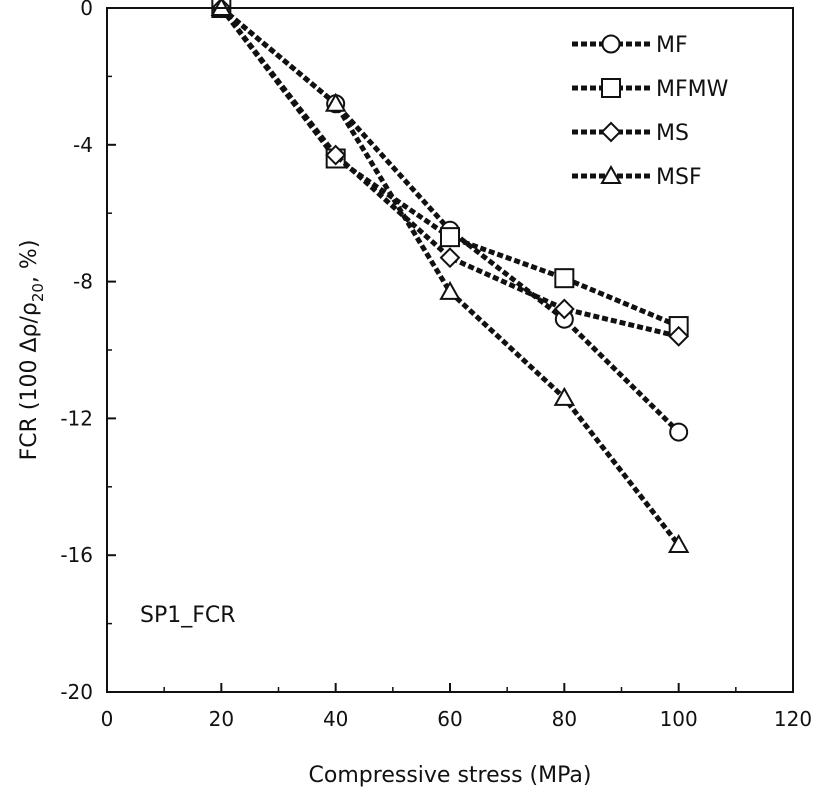  I want to click on x-tick-label: 60, so click(449, 719).